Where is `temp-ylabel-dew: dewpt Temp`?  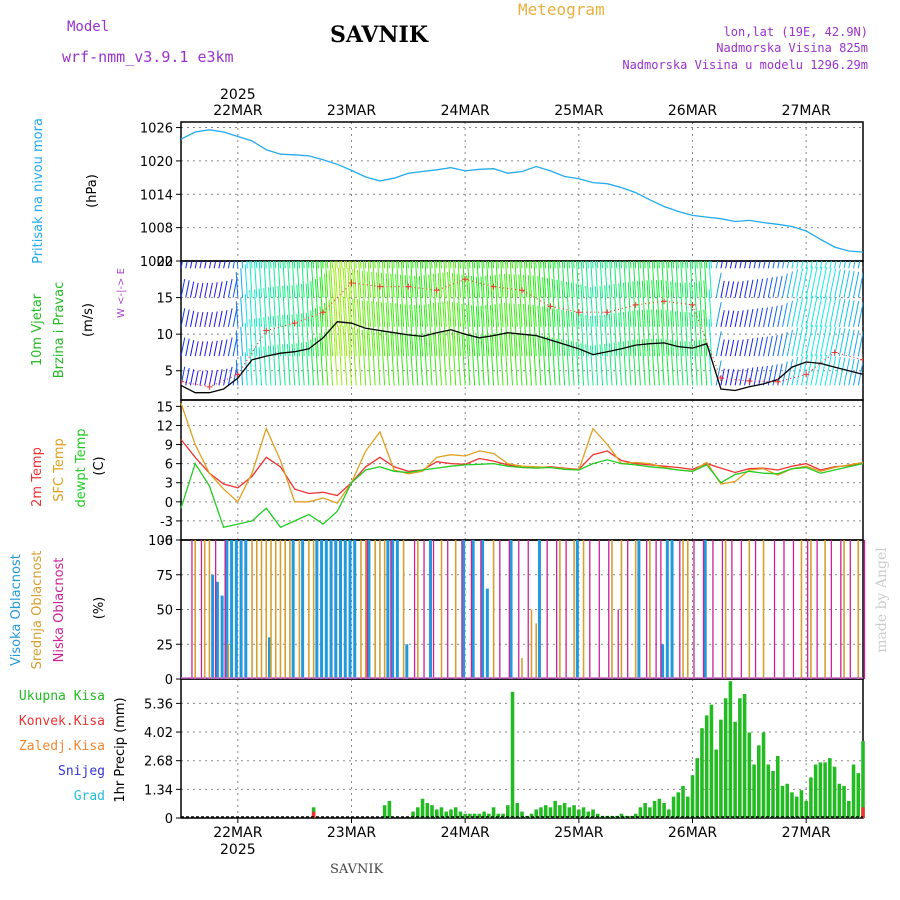 temp-ylabel-dew: dewpt Temp is located at coordinates (81, 467).